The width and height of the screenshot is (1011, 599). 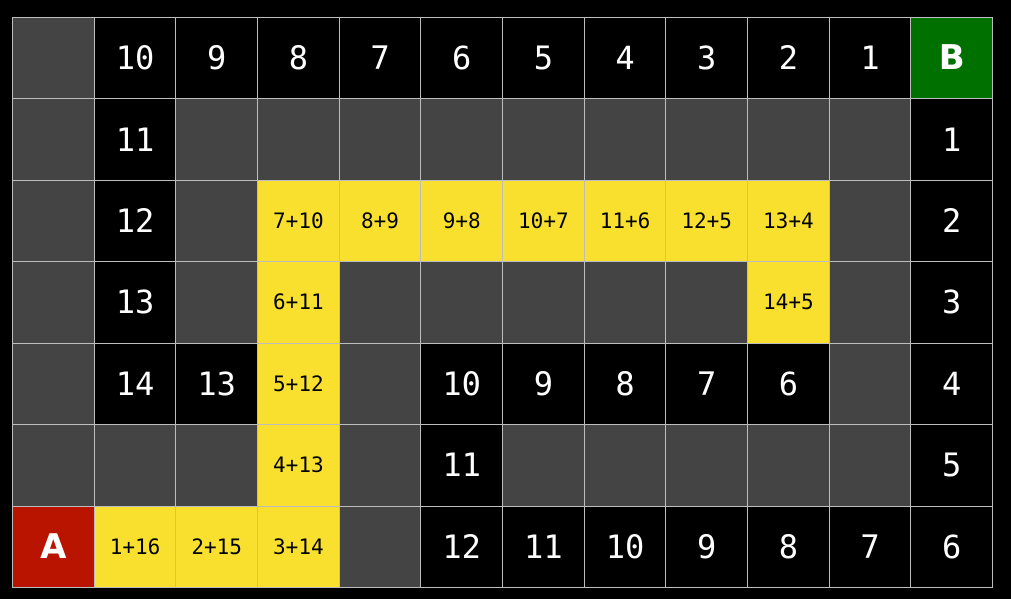 I want to click on path-cell: 4+13, so click(x=298, y=465).